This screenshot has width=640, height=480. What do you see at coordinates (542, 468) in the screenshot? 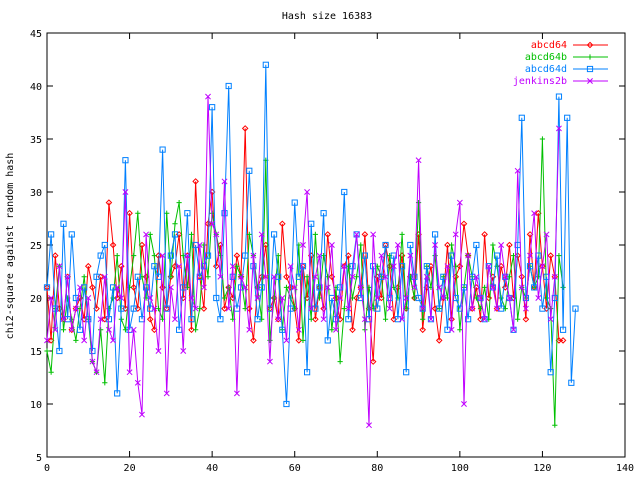
I see `x-tick-label: 120` at bounding box center [542, 468].